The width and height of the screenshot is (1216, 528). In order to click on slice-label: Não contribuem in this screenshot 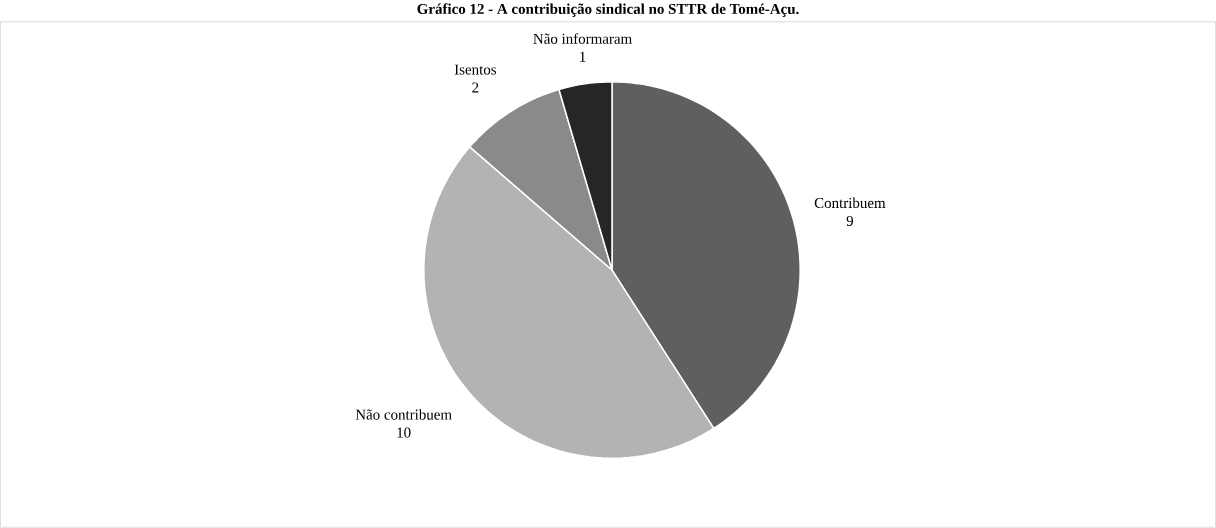, I will do `click(403, 414)`.